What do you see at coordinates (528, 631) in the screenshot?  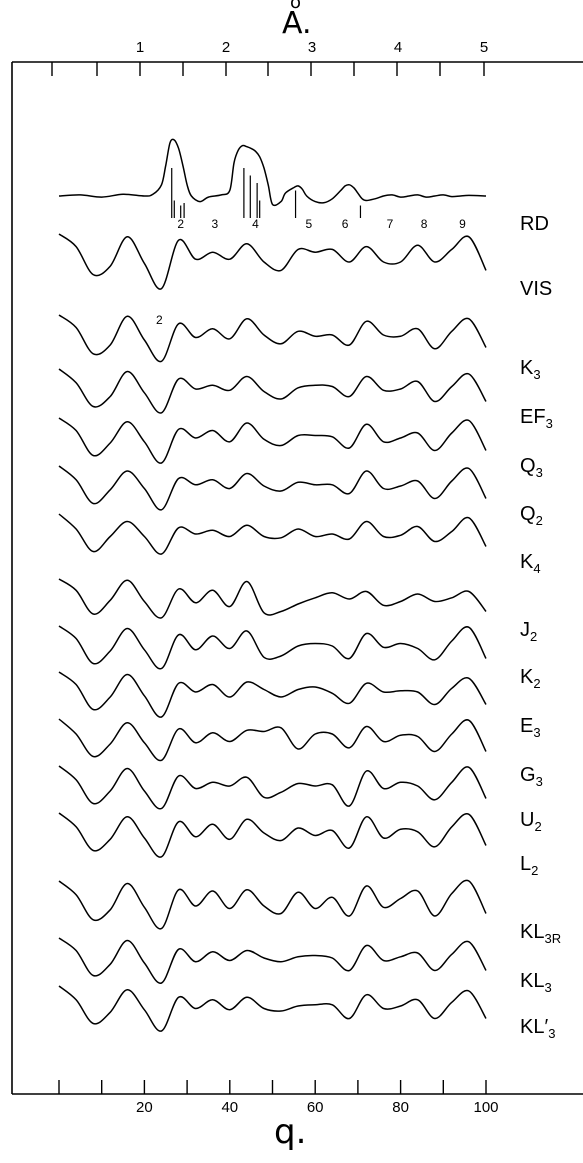 I see `series-label: J2` at bounding box center [528, 631].